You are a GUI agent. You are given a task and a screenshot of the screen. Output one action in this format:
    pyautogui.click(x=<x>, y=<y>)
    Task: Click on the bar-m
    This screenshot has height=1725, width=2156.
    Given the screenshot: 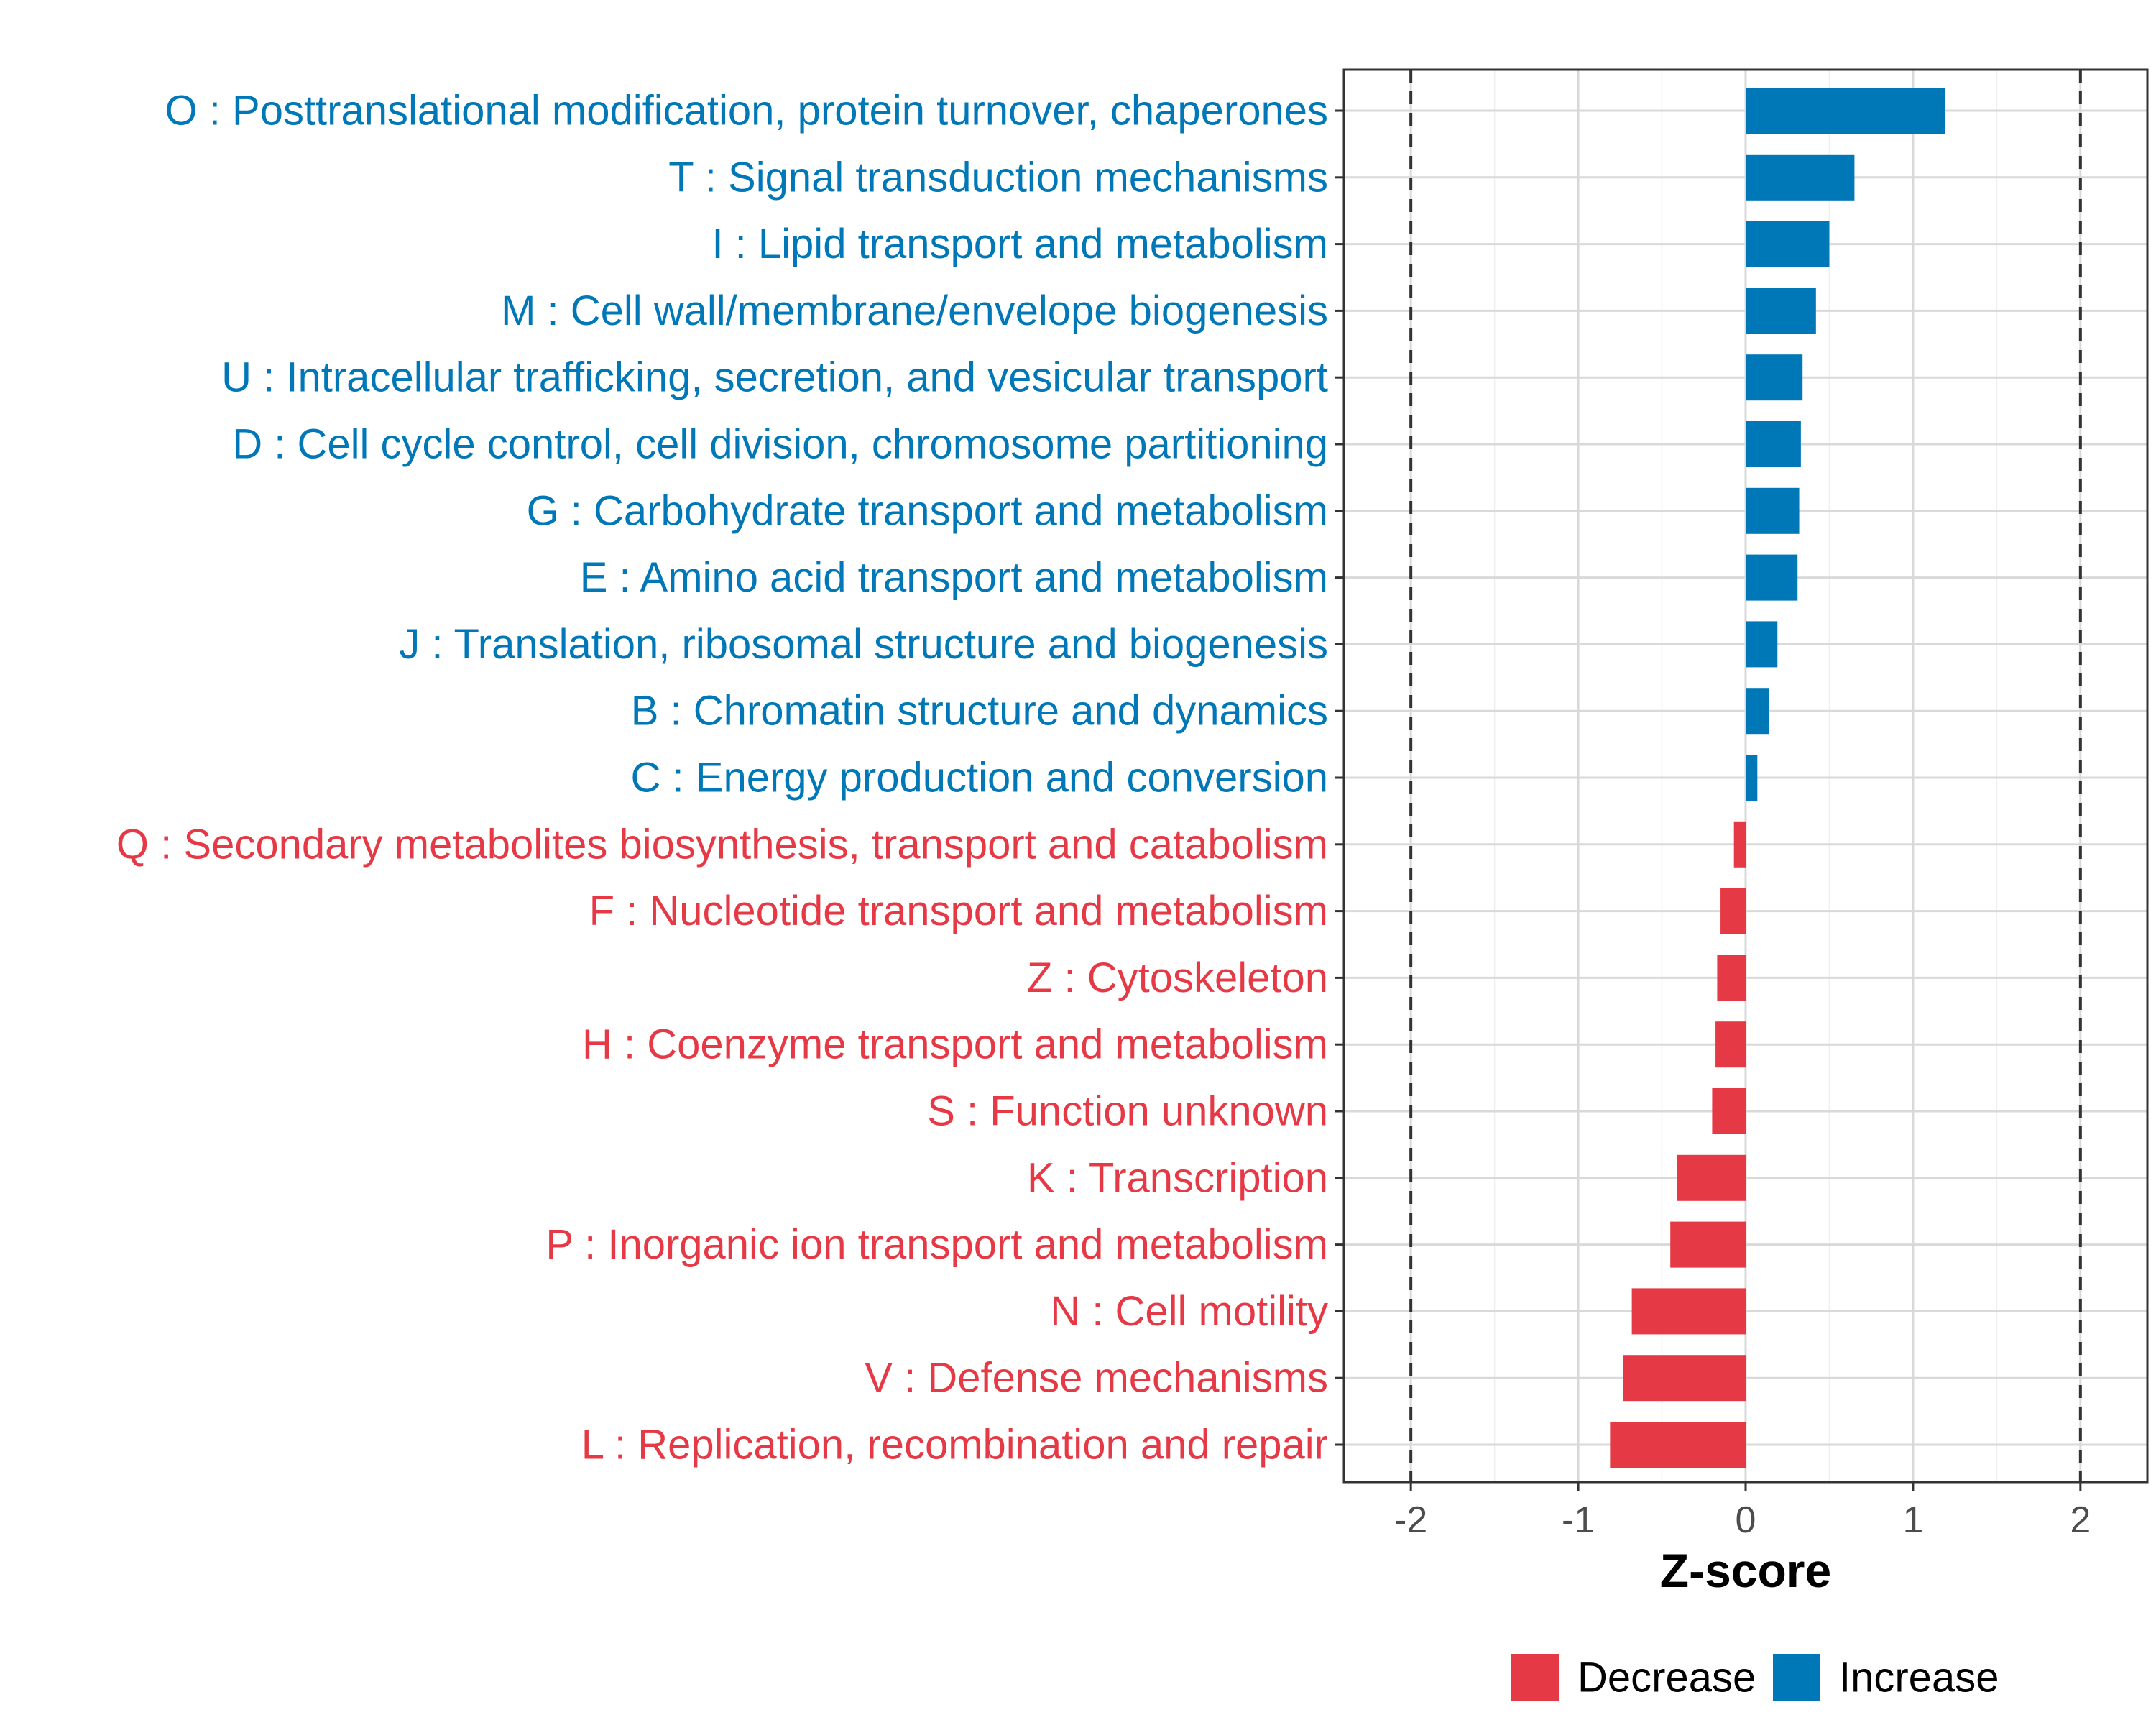 What is the action you would take?
    pyautogui.click(x=1781, y=311)
    